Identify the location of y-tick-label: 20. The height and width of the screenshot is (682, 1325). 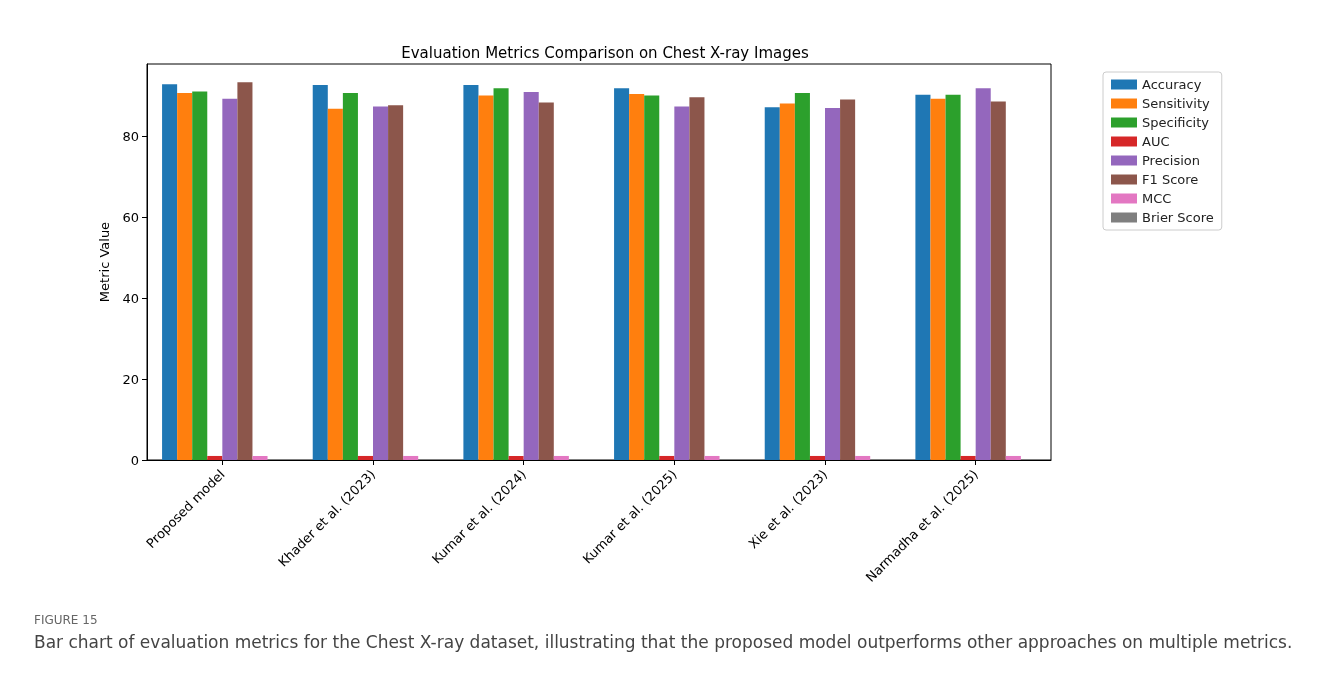
(130, 379).